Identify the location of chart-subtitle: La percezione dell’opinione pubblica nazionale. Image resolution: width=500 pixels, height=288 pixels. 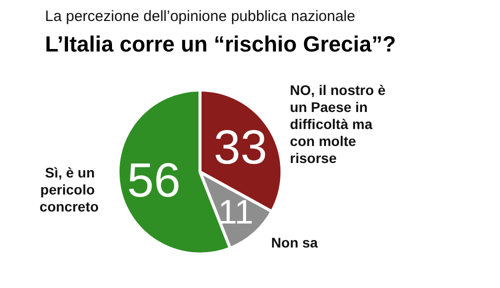
(200, 16).